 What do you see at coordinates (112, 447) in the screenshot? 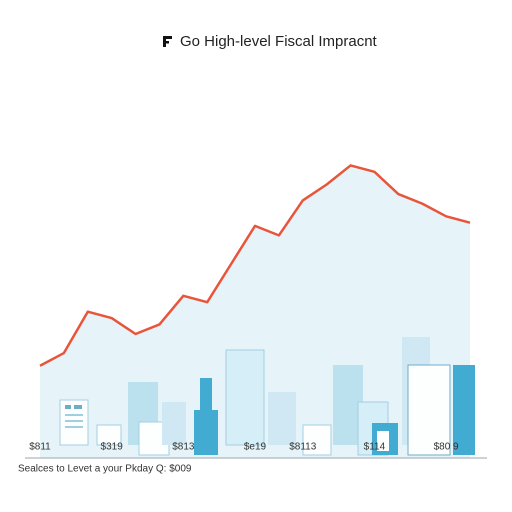
I see `x-tick-label: $319` at bounding box center [112, 447].